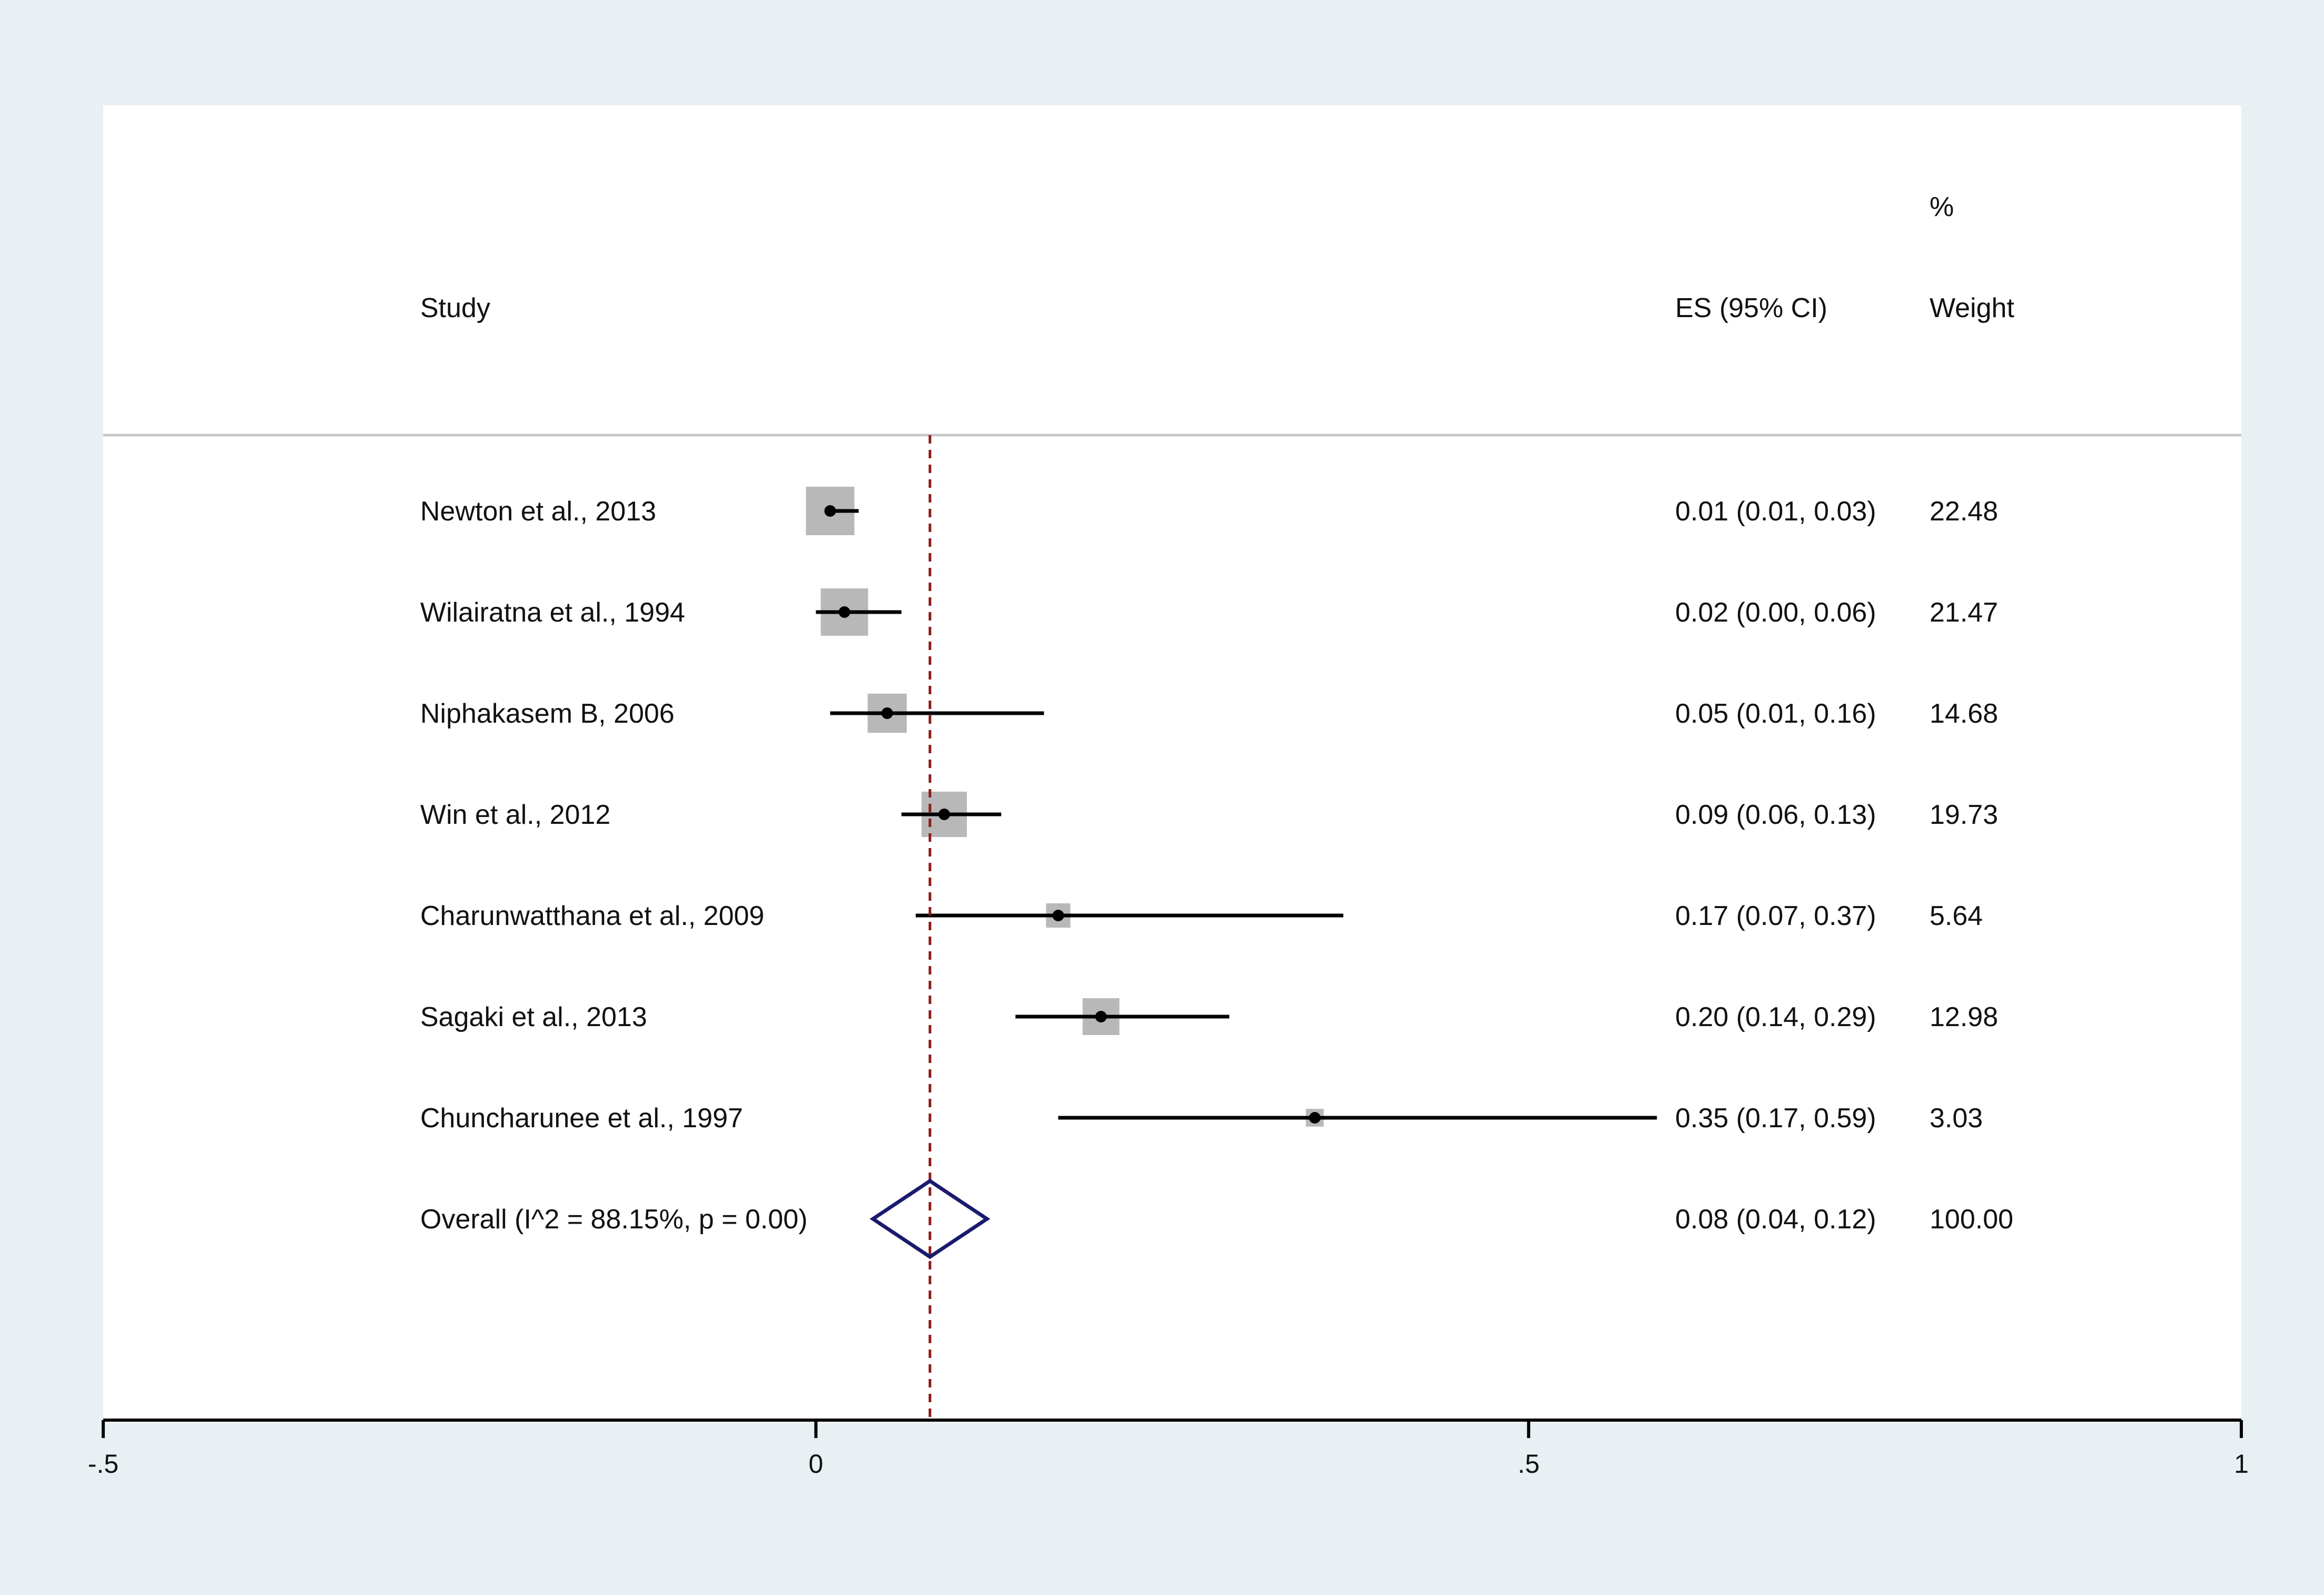 Image resolution: width=2324 pixels, height=1595 pixels. What do you see at coordinates (1751, 308) in the screenshot?
I see `es-header: ES (95% CI)` at bounding box center [1751, 308].